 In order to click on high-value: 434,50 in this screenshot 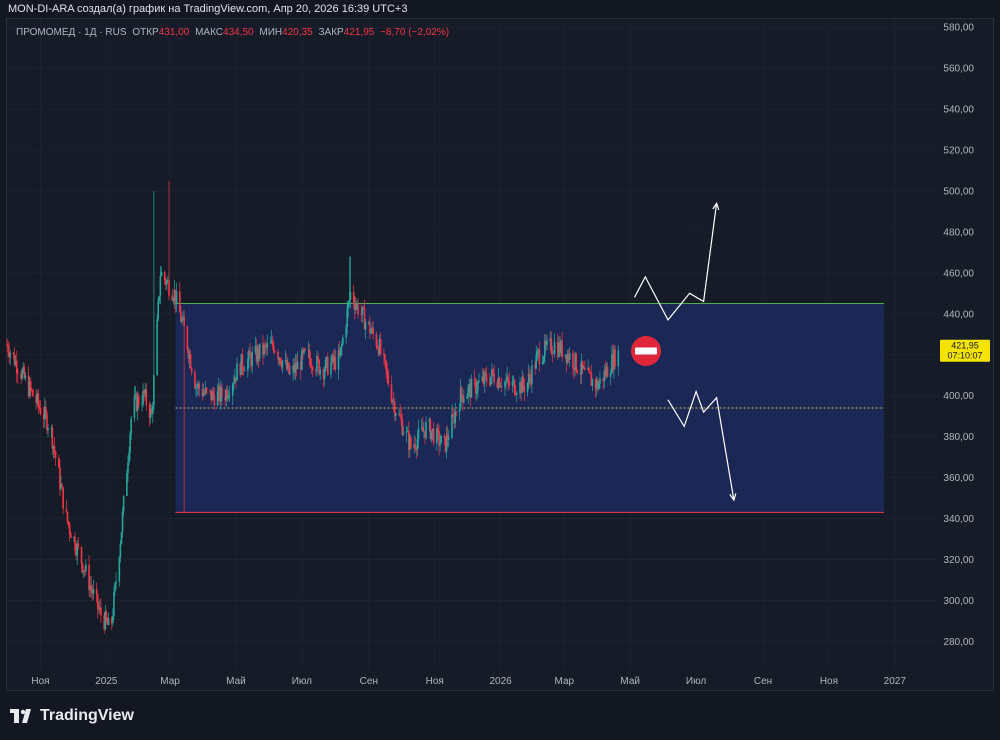, I will do `click(238, 32)`.